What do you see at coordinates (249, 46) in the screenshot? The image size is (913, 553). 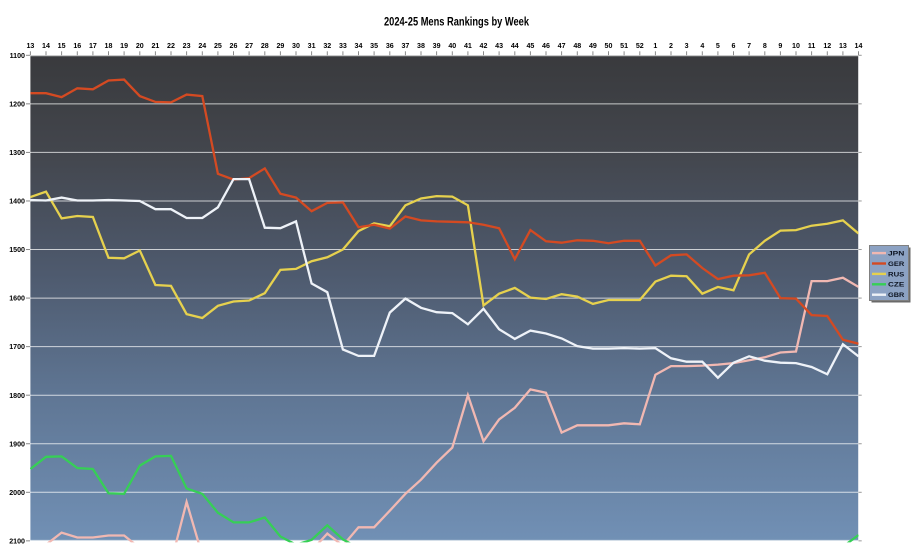 I see `svg-text: 27` at bounding box center [249, 46].